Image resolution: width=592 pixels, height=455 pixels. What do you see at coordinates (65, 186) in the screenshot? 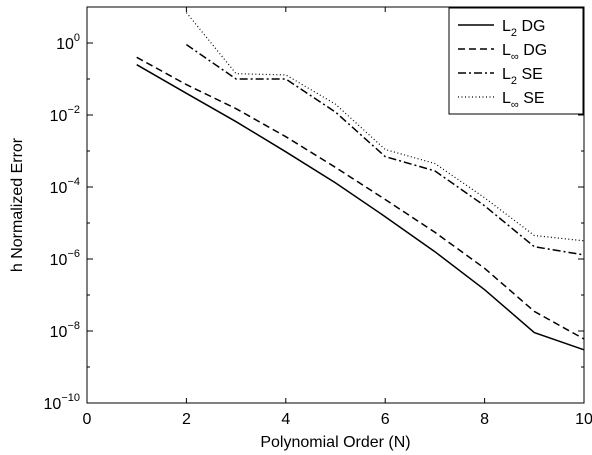
I see `y-tick-label: 10⁻⁴` at bounding box center [65, 186].